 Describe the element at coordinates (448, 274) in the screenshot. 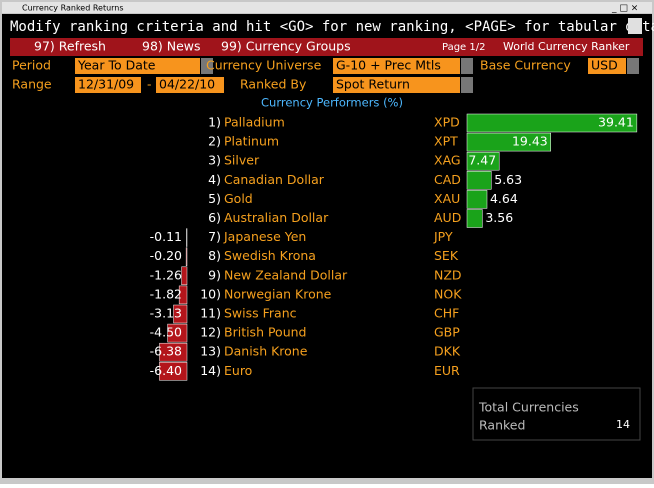

I see `currency-code: NZD` at that location.